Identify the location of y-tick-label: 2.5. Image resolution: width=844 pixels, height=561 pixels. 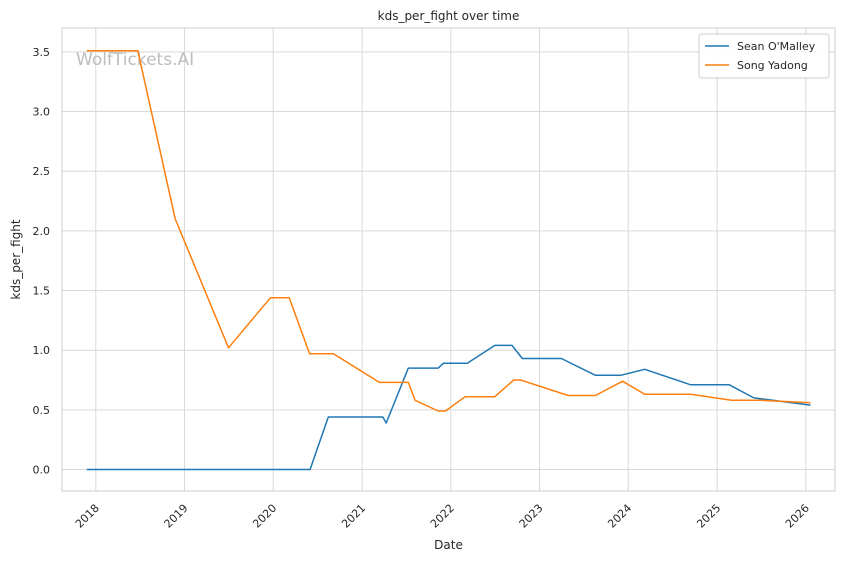
(42, 171).